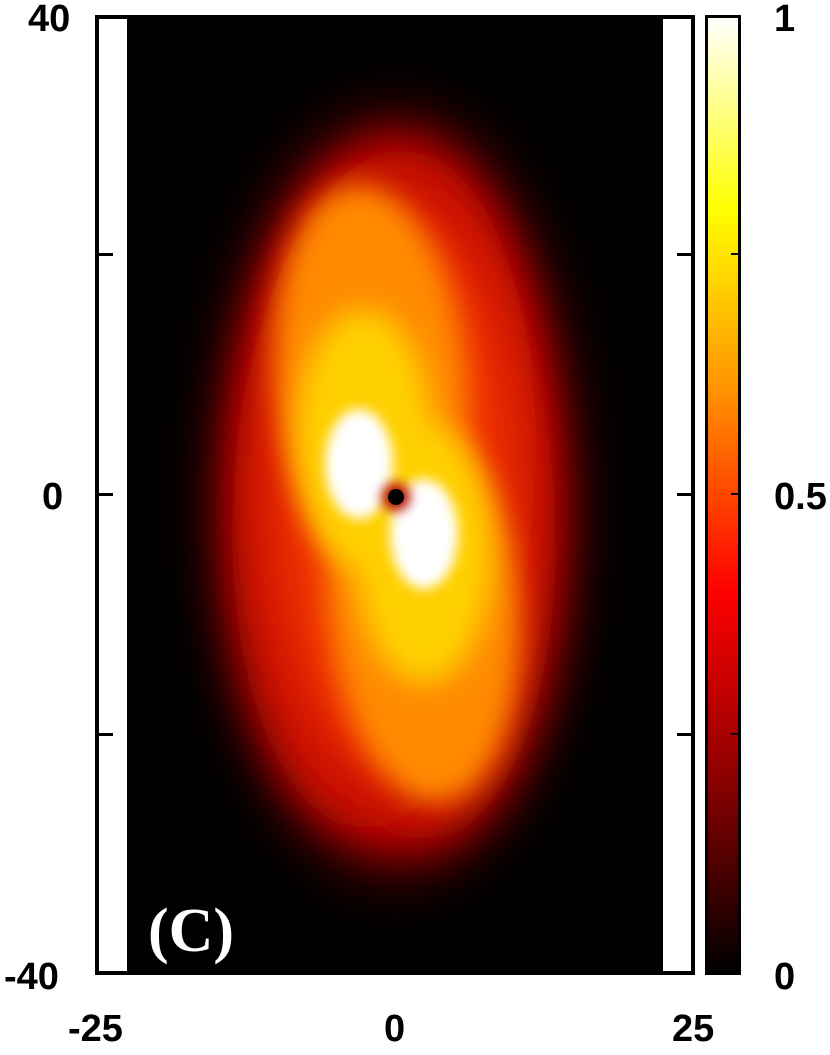  Describe the element at coordinates (395, 1029) in the screenshot. I see `x-tick-label: 0` at that location.